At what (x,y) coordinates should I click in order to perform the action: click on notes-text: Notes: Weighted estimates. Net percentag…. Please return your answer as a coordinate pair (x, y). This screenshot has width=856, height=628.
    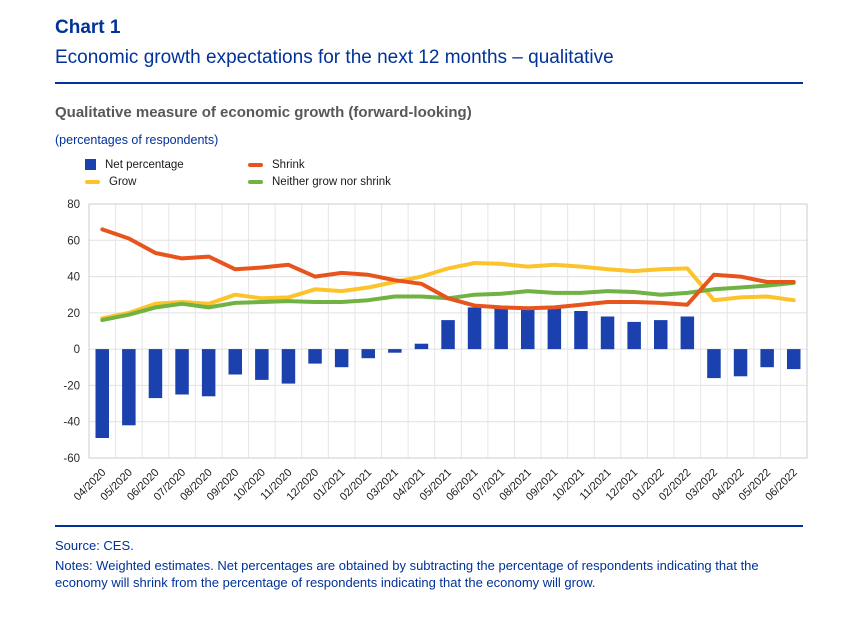
    Looking at the image, I should click on (407, 574).